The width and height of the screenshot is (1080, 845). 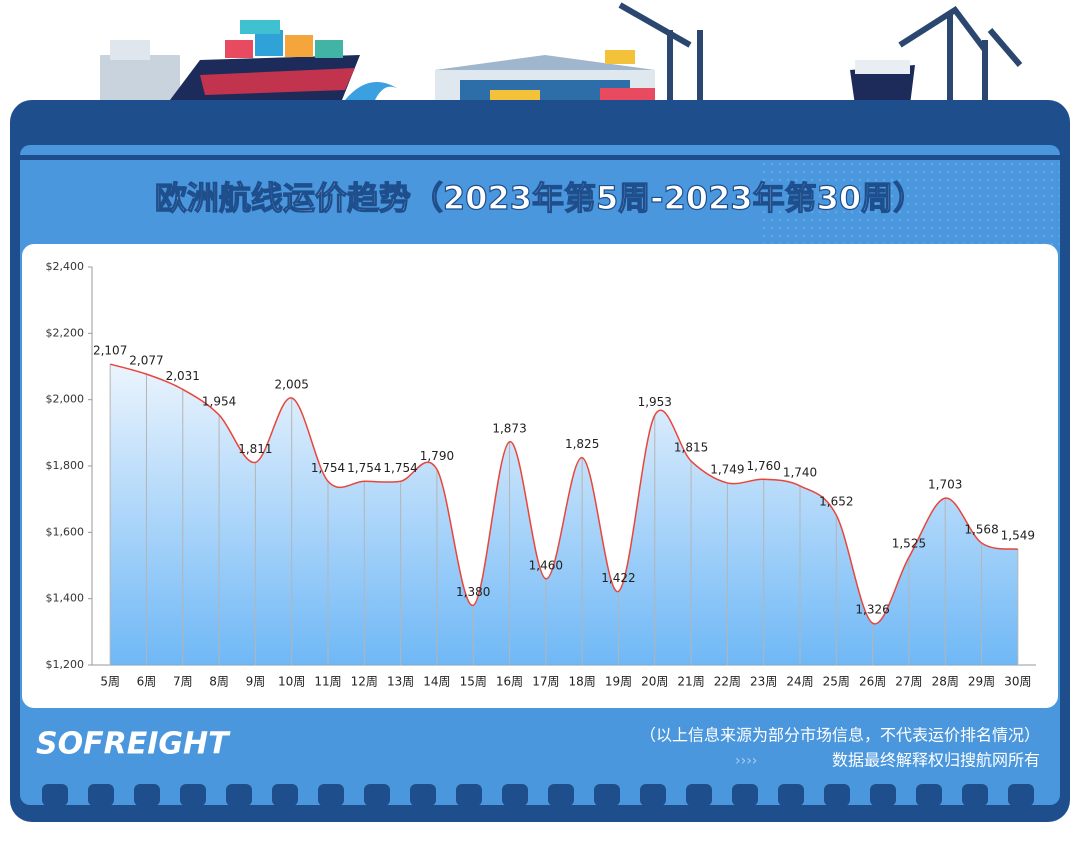 I want to click on data-label: 1,825, so click(x=582, y=444).